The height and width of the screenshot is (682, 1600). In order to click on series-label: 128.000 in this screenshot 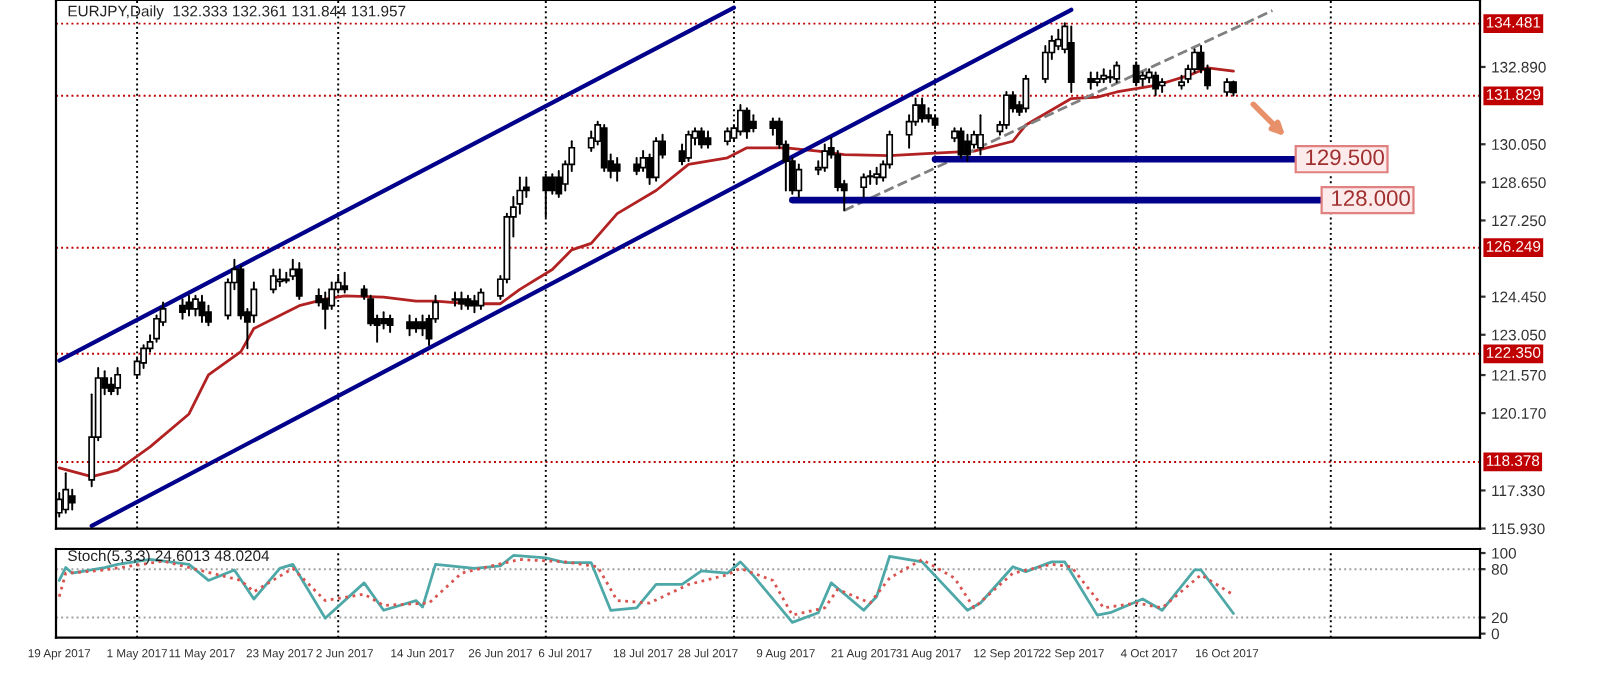, I will do `click(1371, 198)`.